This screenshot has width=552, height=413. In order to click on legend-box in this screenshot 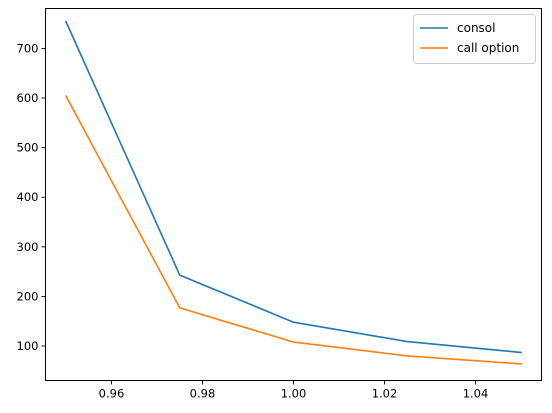, I will do `click(474, 39)`.